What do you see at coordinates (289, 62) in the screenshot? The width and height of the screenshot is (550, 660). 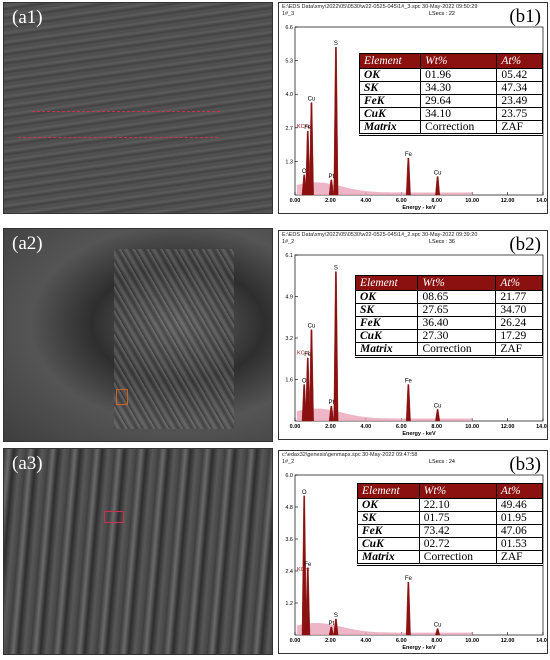 I see `y-tick-label: 5.3` at bounding box center [289, 62].